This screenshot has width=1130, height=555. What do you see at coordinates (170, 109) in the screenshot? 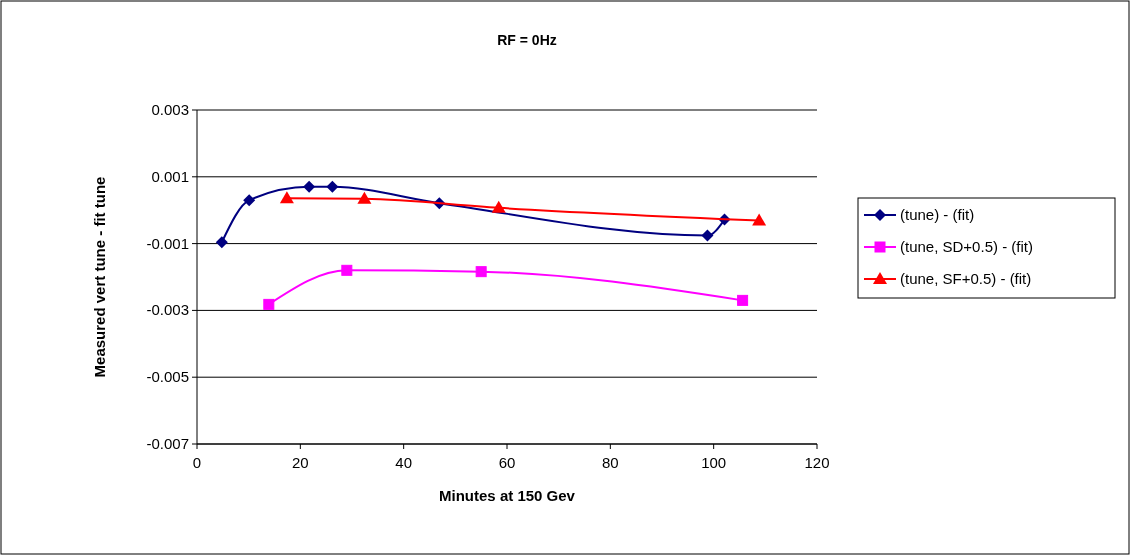
I see `y-tick-label: 0.003` at bounding box center [170, 109].